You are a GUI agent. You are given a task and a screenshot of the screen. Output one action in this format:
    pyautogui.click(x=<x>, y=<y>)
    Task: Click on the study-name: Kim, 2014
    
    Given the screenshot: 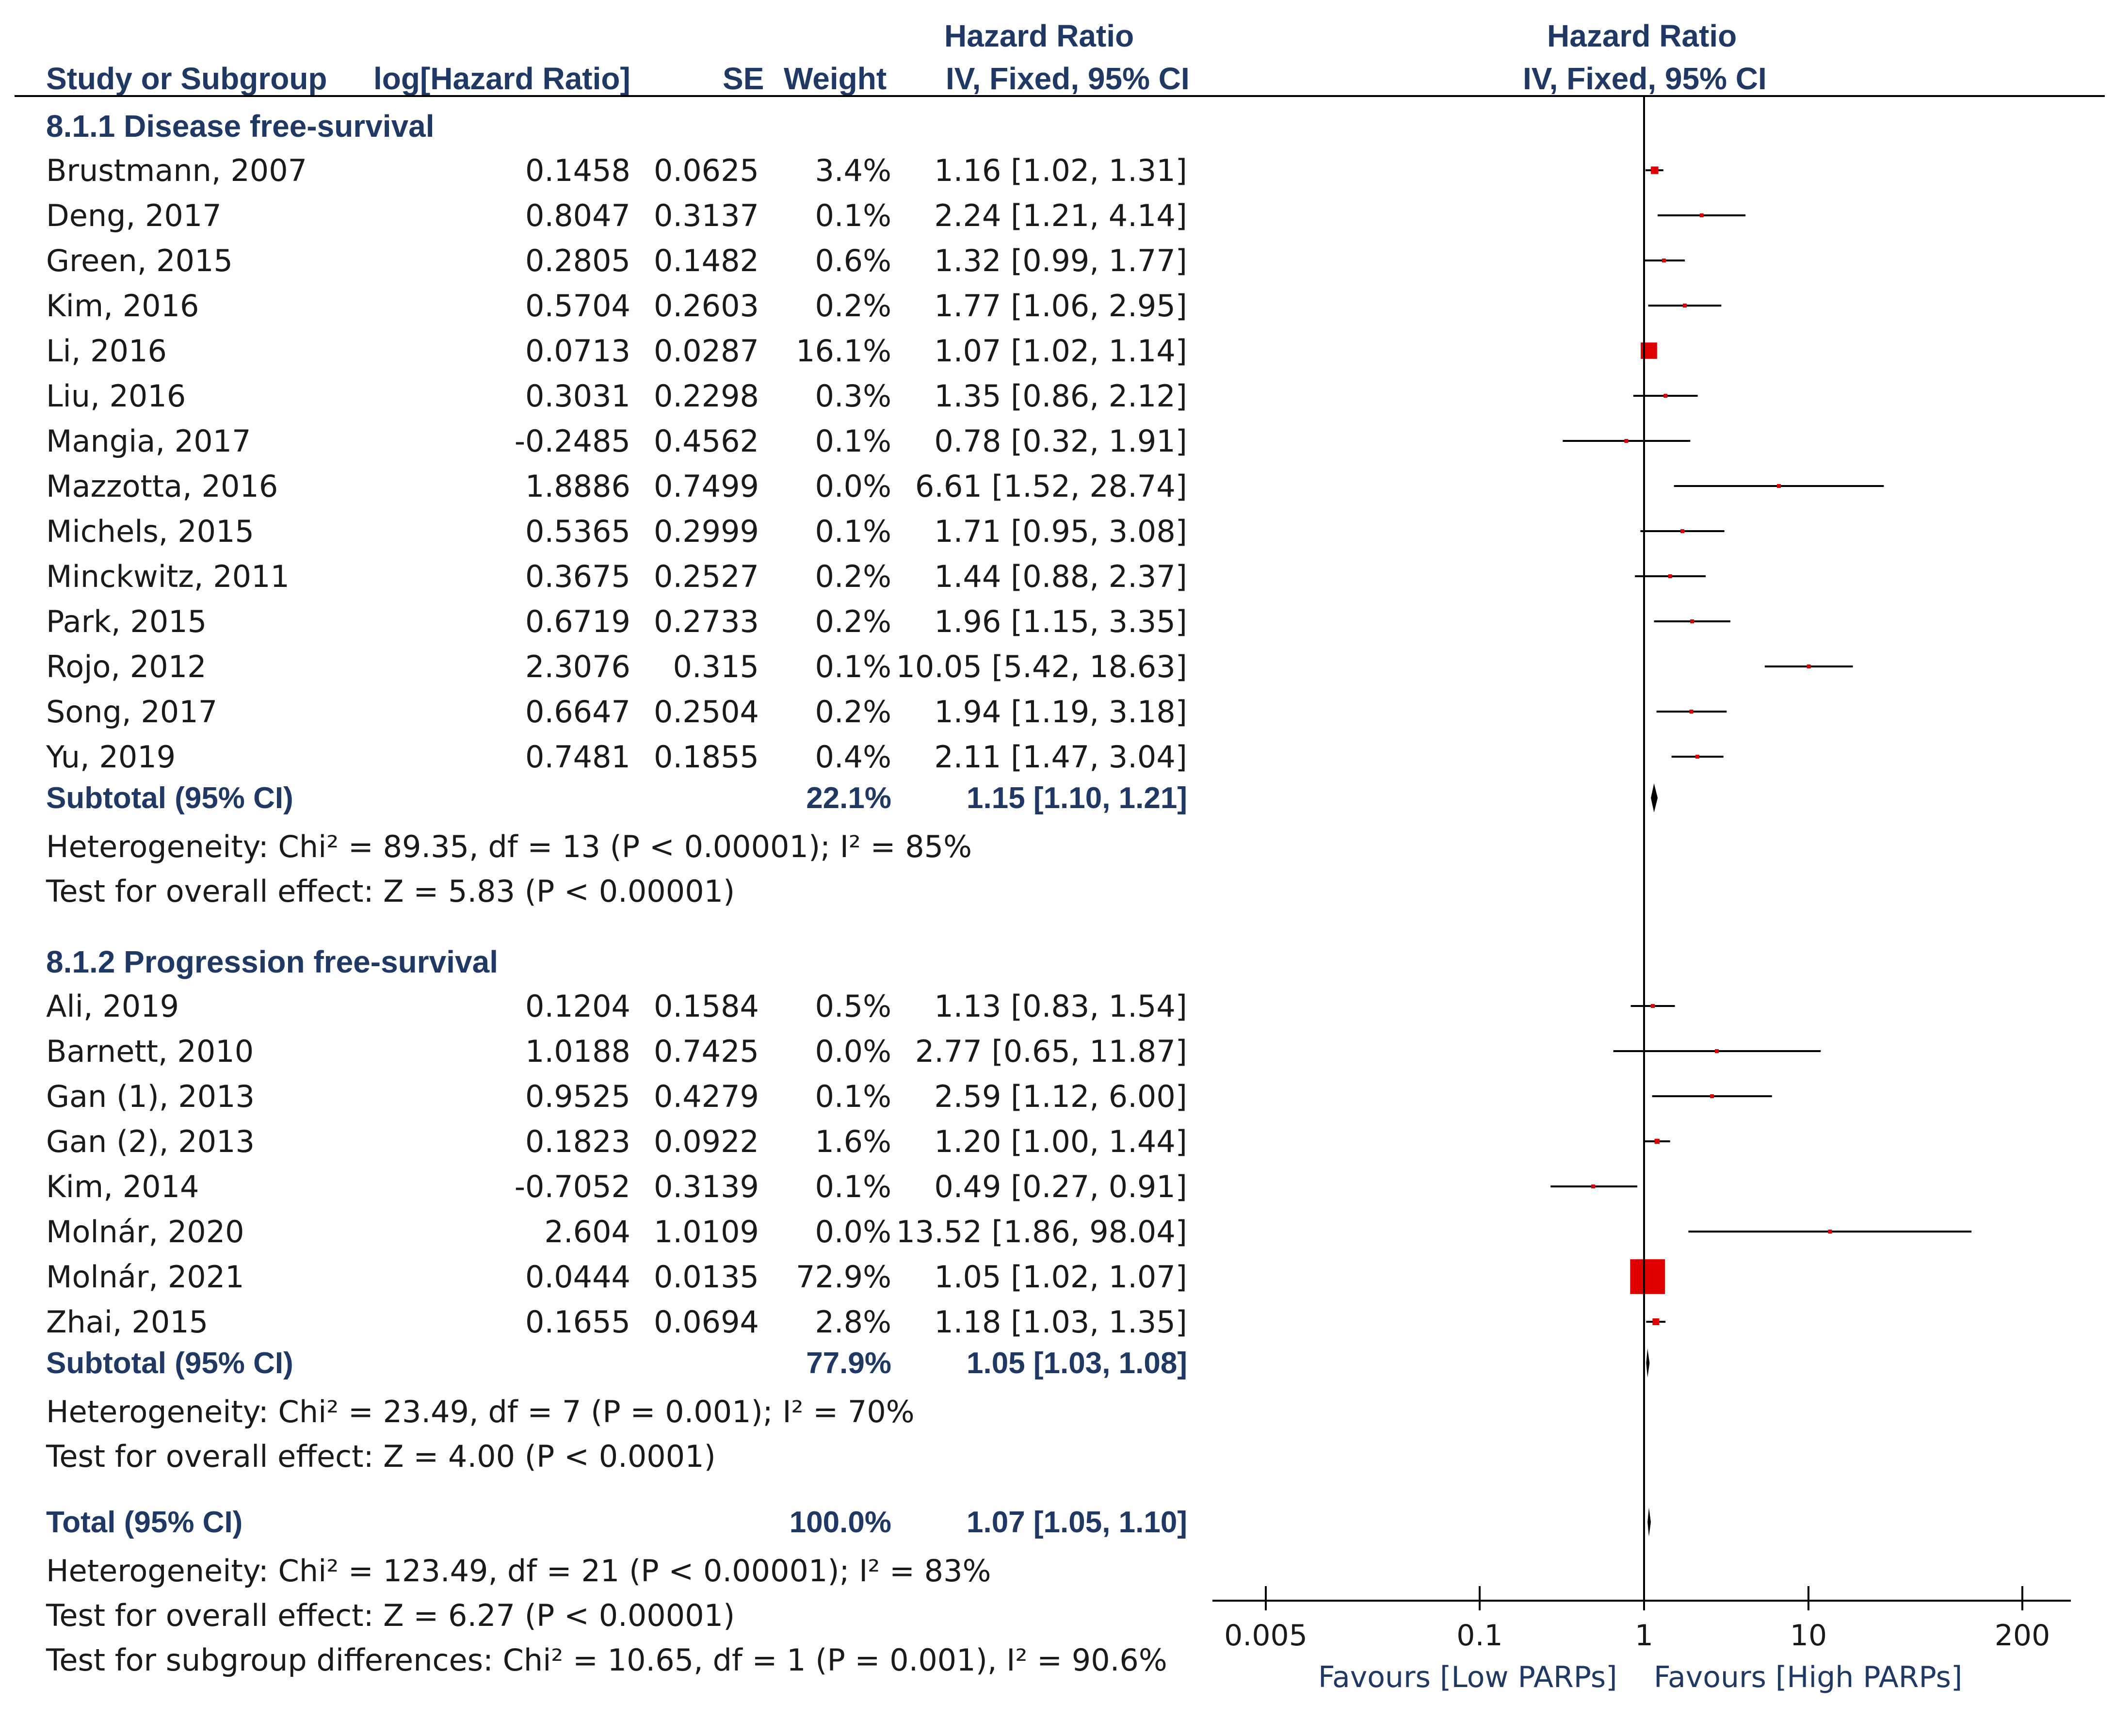 What is the action you would take?
    pyautogui.click(x=122, y=1186)
    